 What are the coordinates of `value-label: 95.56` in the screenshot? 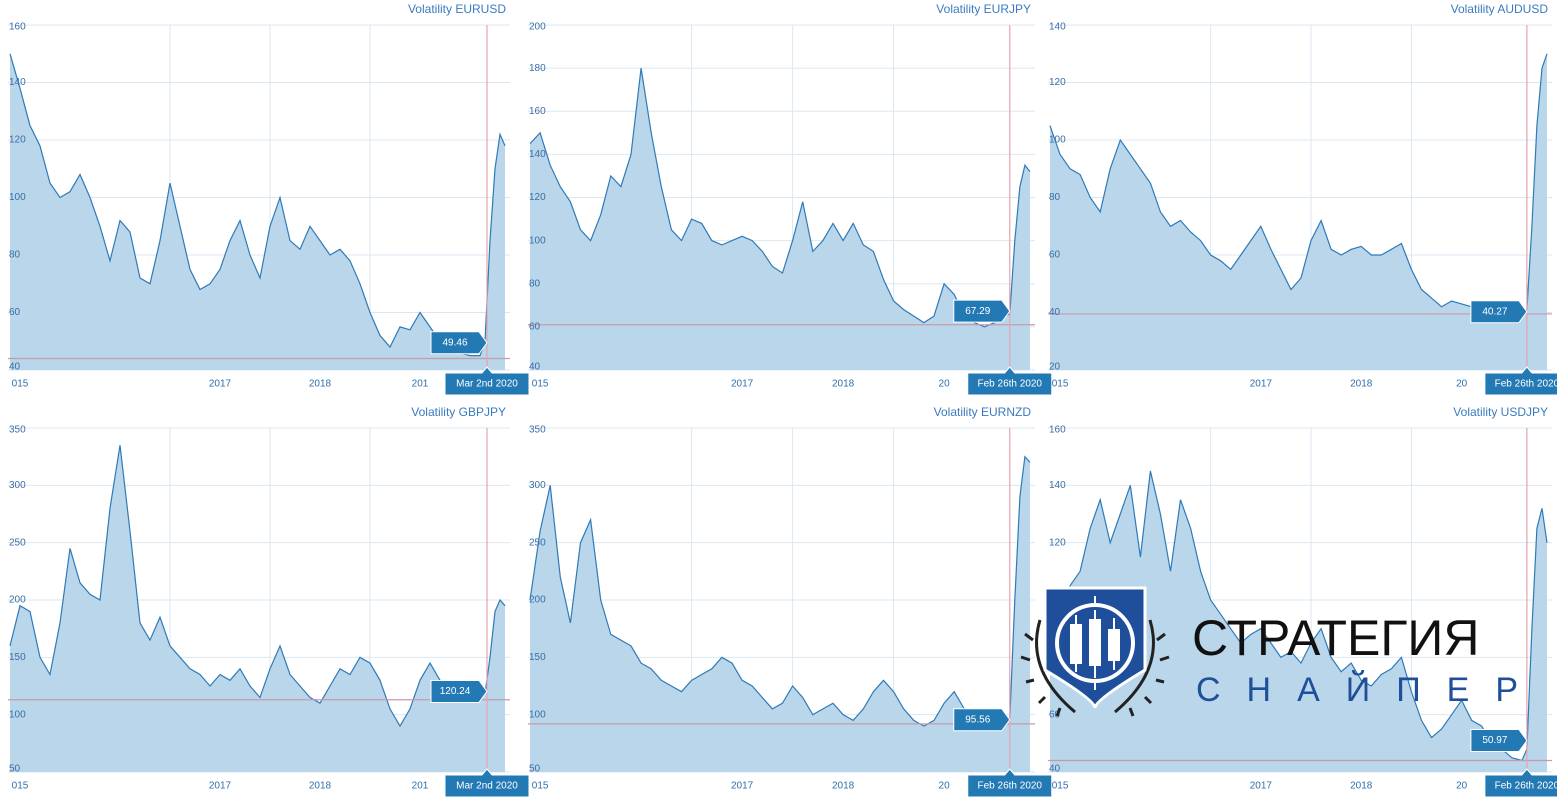 It's located at (977, 719).